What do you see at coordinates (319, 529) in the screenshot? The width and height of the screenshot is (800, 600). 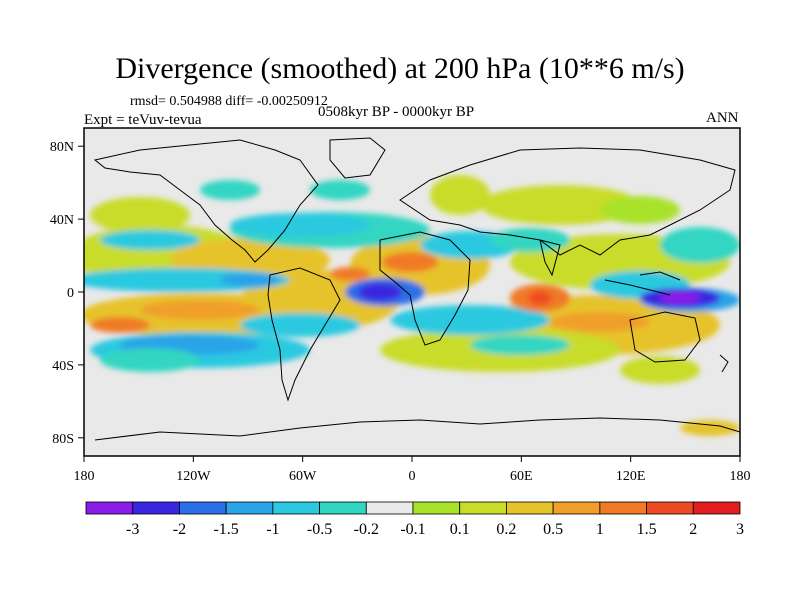 I see `colorbar-label: -0.5` at bounding box center [319, 529].